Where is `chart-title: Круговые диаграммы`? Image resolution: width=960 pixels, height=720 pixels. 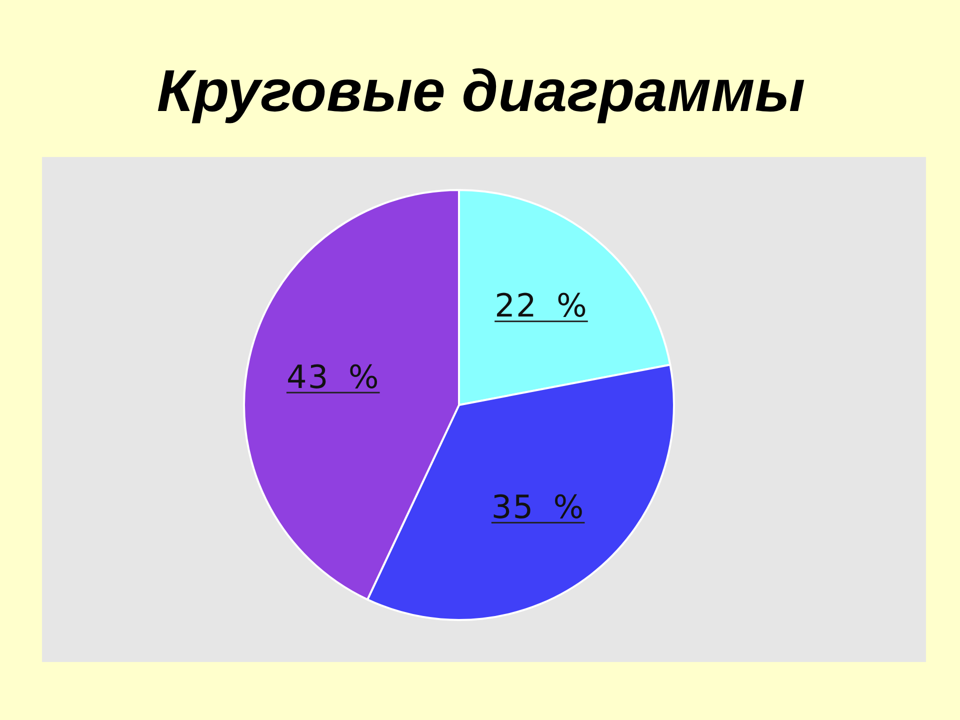 chart-title: Круговые диаграммы is located at coordinates (481, 91).